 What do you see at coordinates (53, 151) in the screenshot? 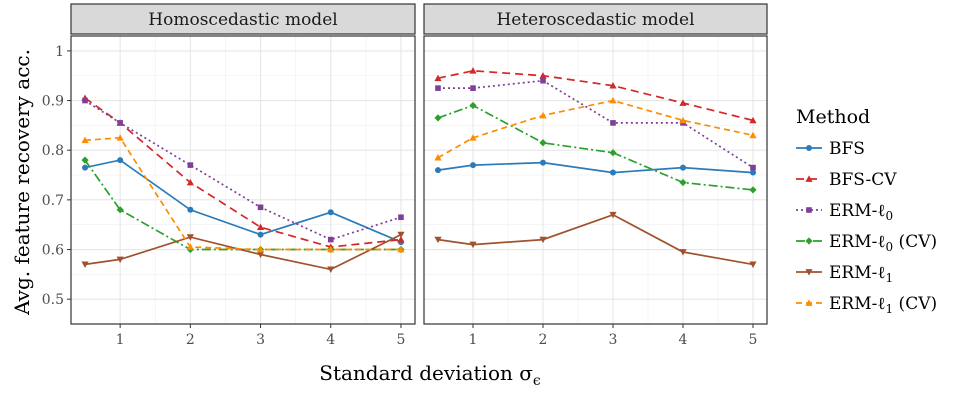
I see `y-tick-label: 0.8` at bounding box center [53, 151].